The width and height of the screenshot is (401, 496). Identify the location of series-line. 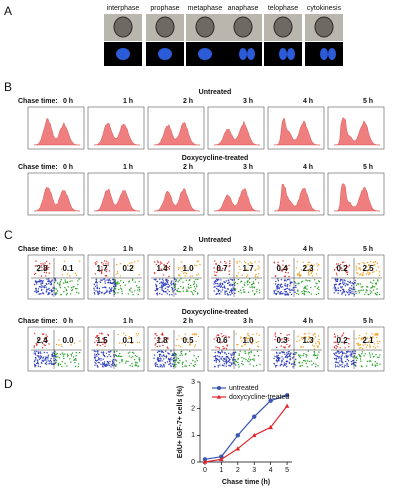
(246, 427).